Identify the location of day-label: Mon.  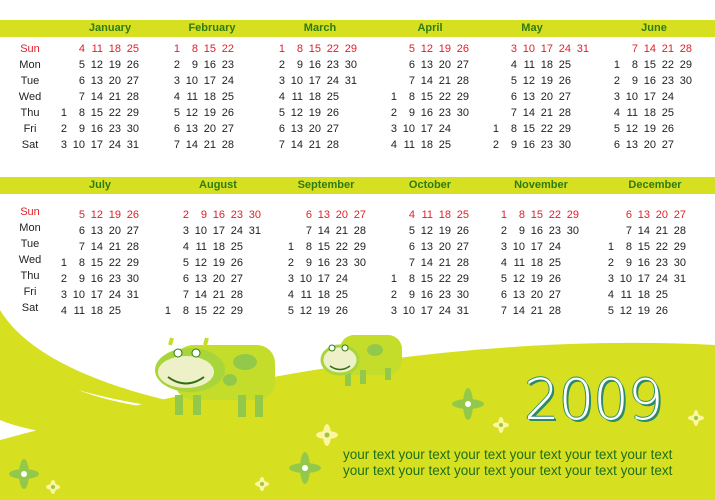
(30, 65).